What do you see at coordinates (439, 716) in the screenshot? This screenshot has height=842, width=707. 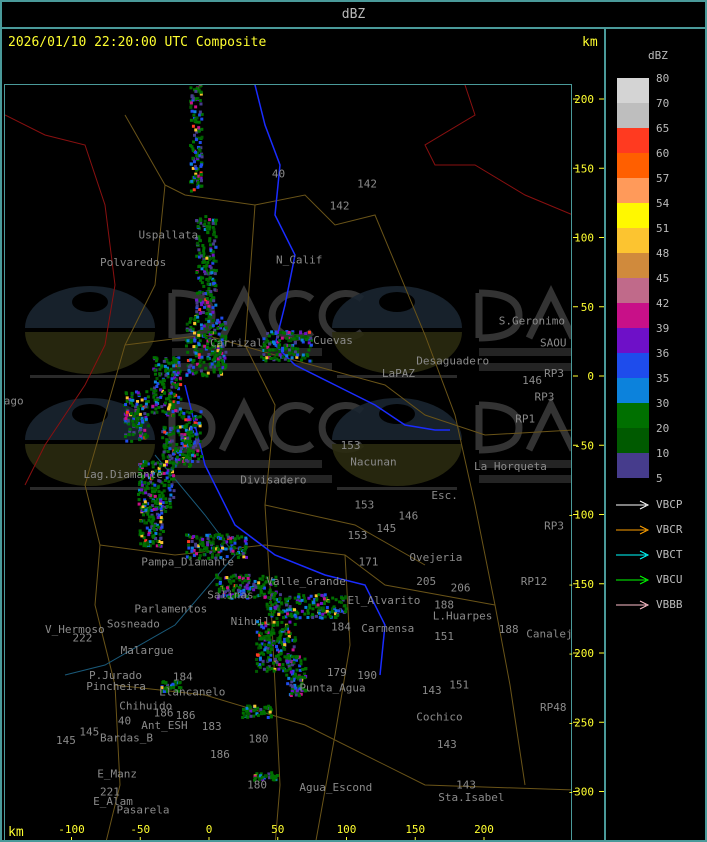 I see `place-label: Cochico` at bounding box center [439, 716].